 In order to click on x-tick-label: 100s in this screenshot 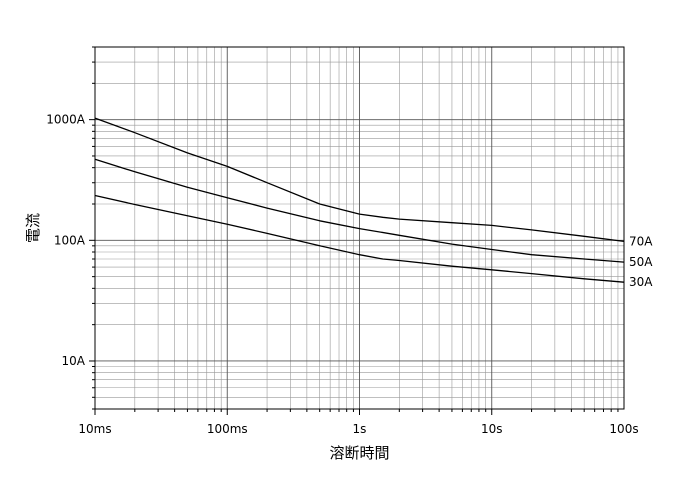, I will do `click(623, 429)`.